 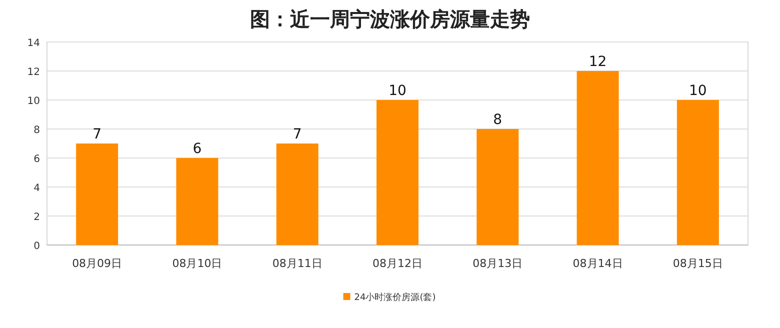 What do you see at coordinates (97, 263) in the screenshot?
I see `x-tick-label: 08月09日` at bounding box center [97, 263].